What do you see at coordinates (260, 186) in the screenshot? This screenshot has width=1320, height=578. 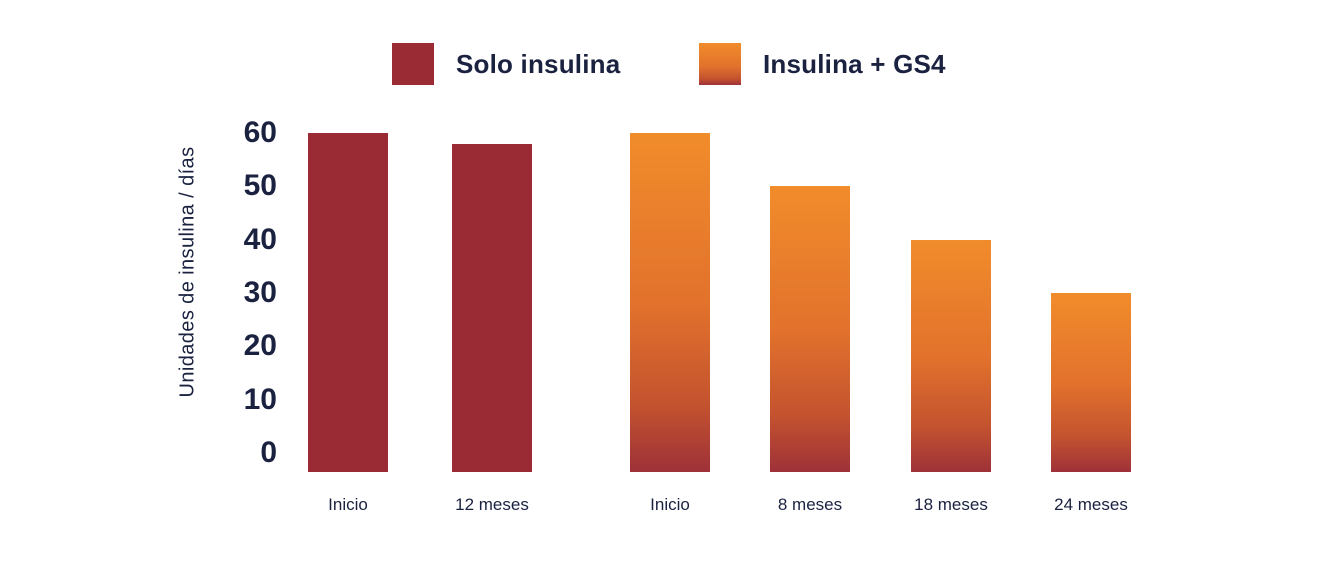 I see `y-tick-50: 50` at bounding box center [260, 186].